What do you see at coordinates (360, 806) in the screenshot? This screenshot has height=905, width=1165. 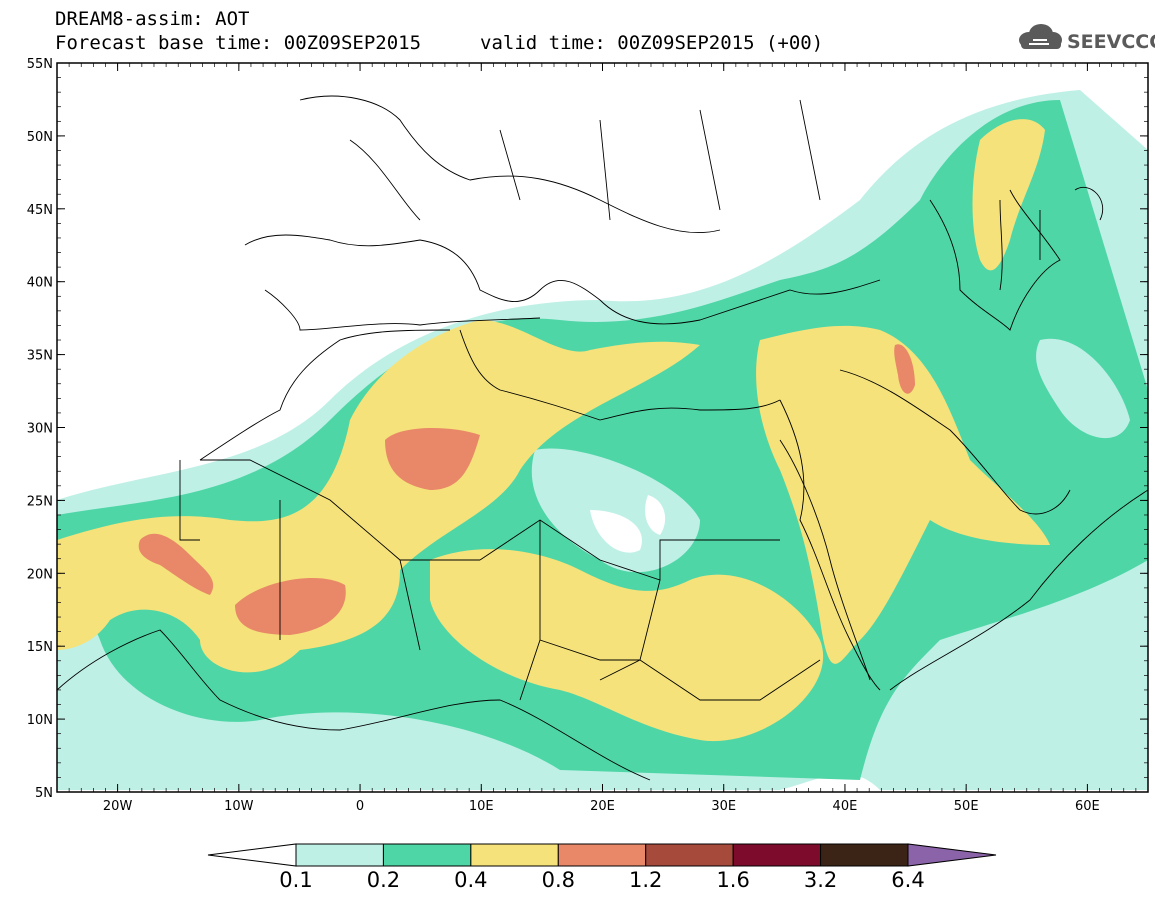 I see `lon-label: 0` at bounding box center [360, 806].